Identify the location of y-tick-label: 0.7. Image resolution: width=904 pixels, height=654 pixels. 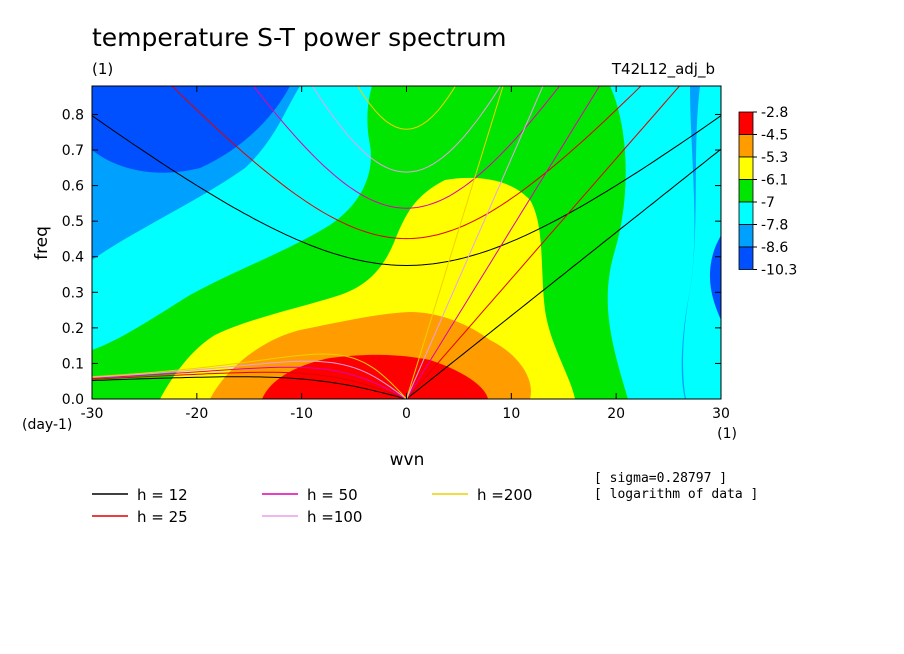
(73, 151).